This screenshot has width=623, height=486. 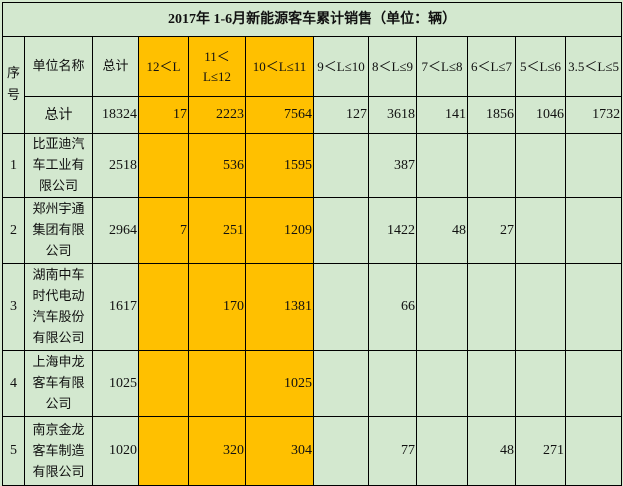 What do you see at coordinates (13, 165) in the screenshot?
I see `row-no: 1` at bounding box center [13, 165].